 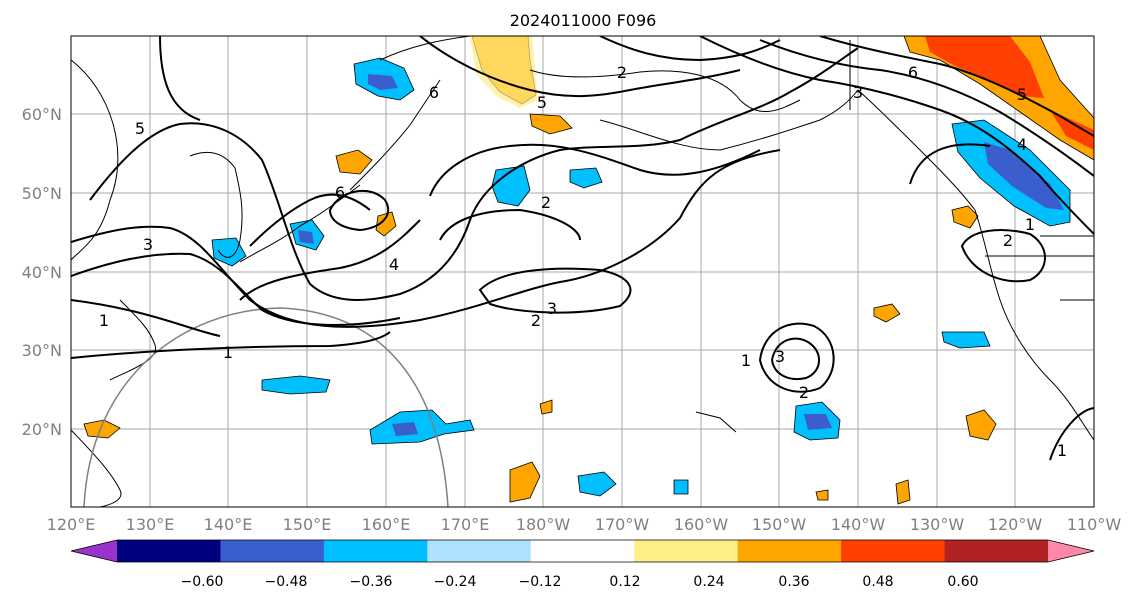 What do you see at coordinates (622, 524) in the screenshot?
I see `lon-label: 170°W` at bounding box center [622, 524].